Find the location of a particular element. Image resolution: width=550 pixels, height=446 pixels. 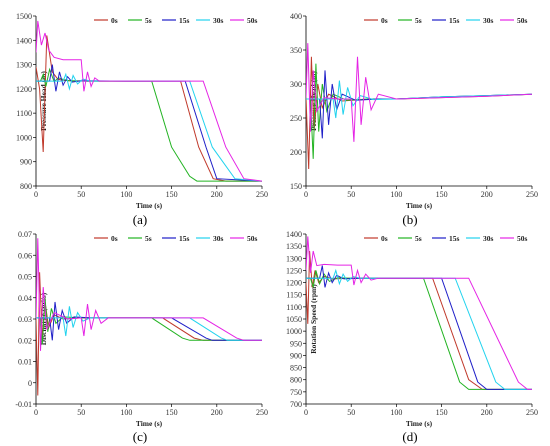

y-tick-label: 0 is located at coordinates (30, 383).